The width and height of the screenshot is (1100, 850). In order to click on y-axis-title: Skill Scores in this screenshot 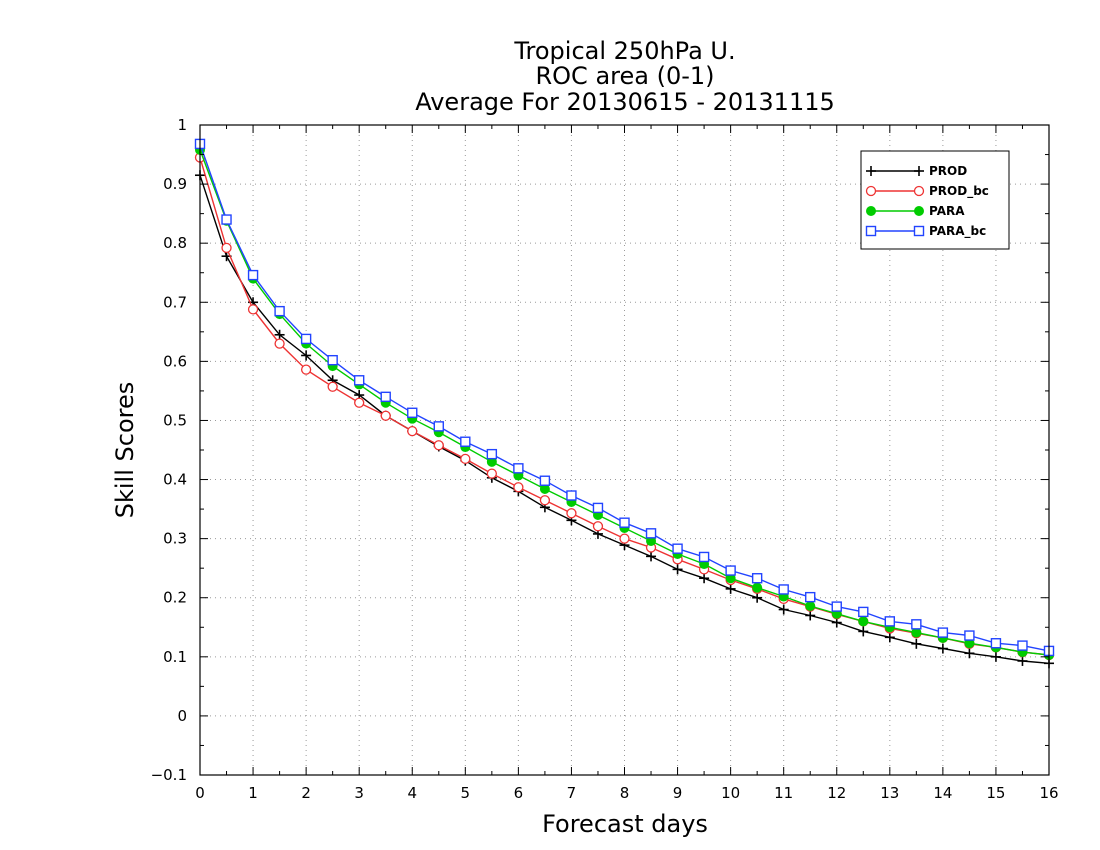, I will do `click(125, 450)`.